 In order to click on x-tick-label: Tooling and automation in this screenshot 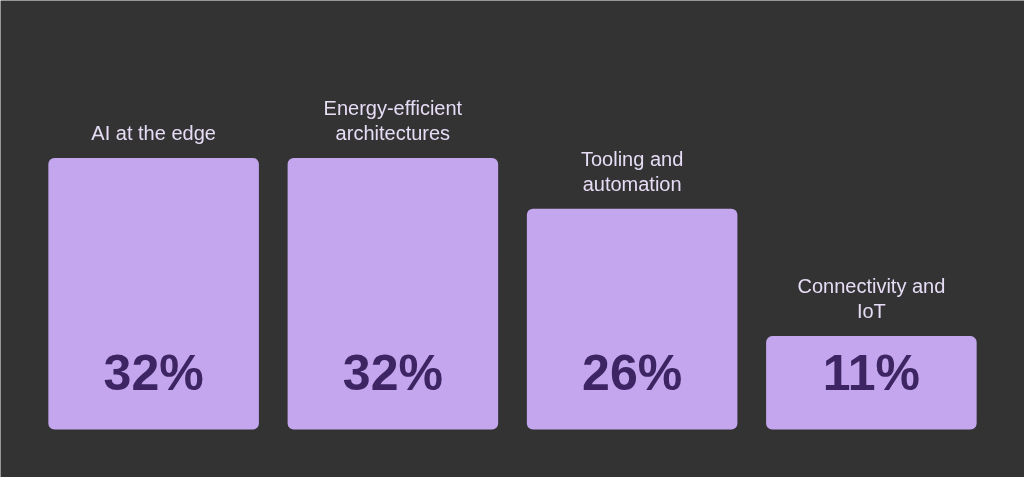, I will do `click(632, 171)`.